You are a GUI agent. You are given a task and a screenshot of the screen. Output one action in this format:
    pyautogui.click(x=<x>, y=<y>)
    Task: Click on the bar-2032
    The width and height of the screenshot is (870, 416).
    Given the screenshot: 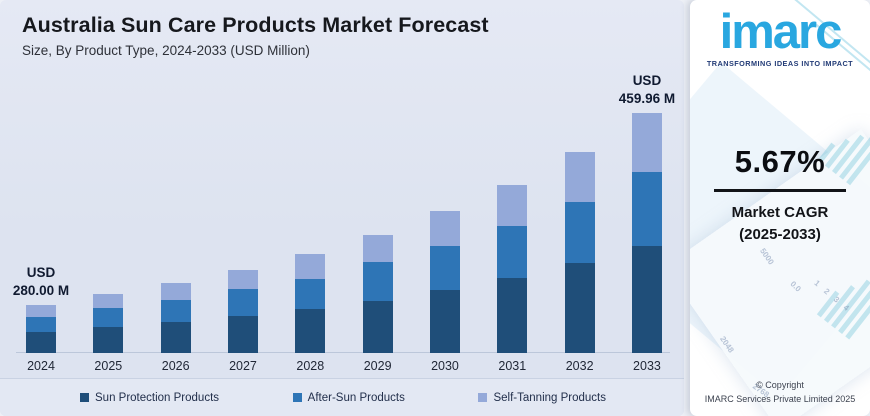 What is the action you would take?
    pyautogui.click(x=579, y=252)
    